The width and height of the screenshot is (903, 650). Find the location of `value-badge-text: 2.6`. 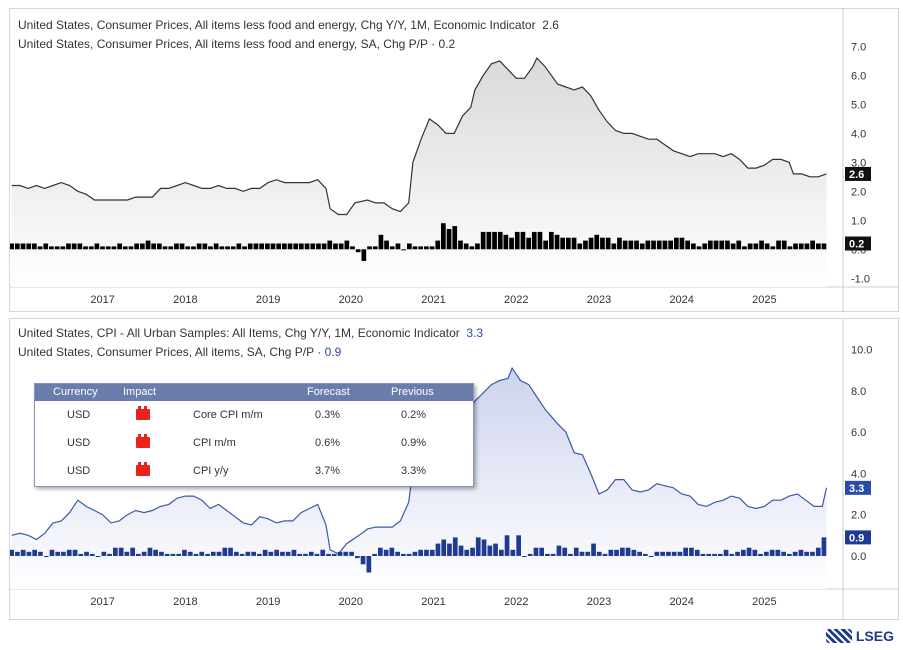

value-badge-text: 2.6 is located at coordinates (856, 175).